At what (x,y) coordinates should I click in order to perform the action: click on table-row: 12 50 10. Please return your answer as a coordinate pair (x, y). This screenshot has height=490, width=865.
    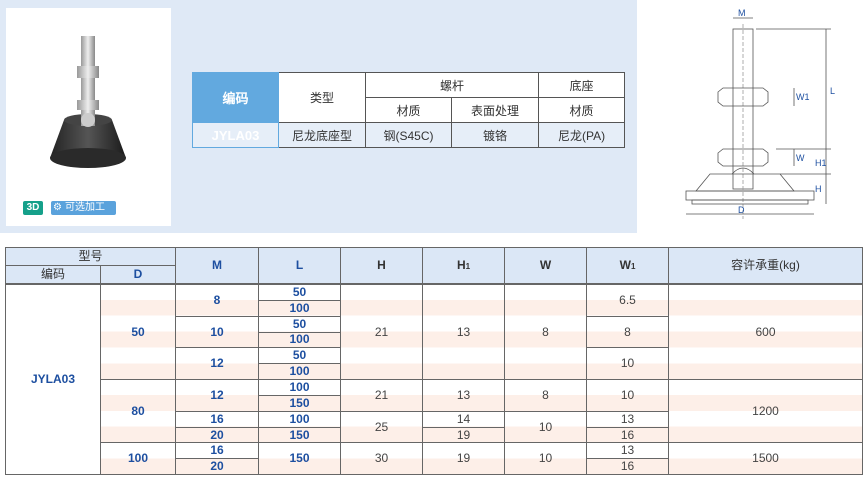
    Looking at the image, I should click on (434, 364).